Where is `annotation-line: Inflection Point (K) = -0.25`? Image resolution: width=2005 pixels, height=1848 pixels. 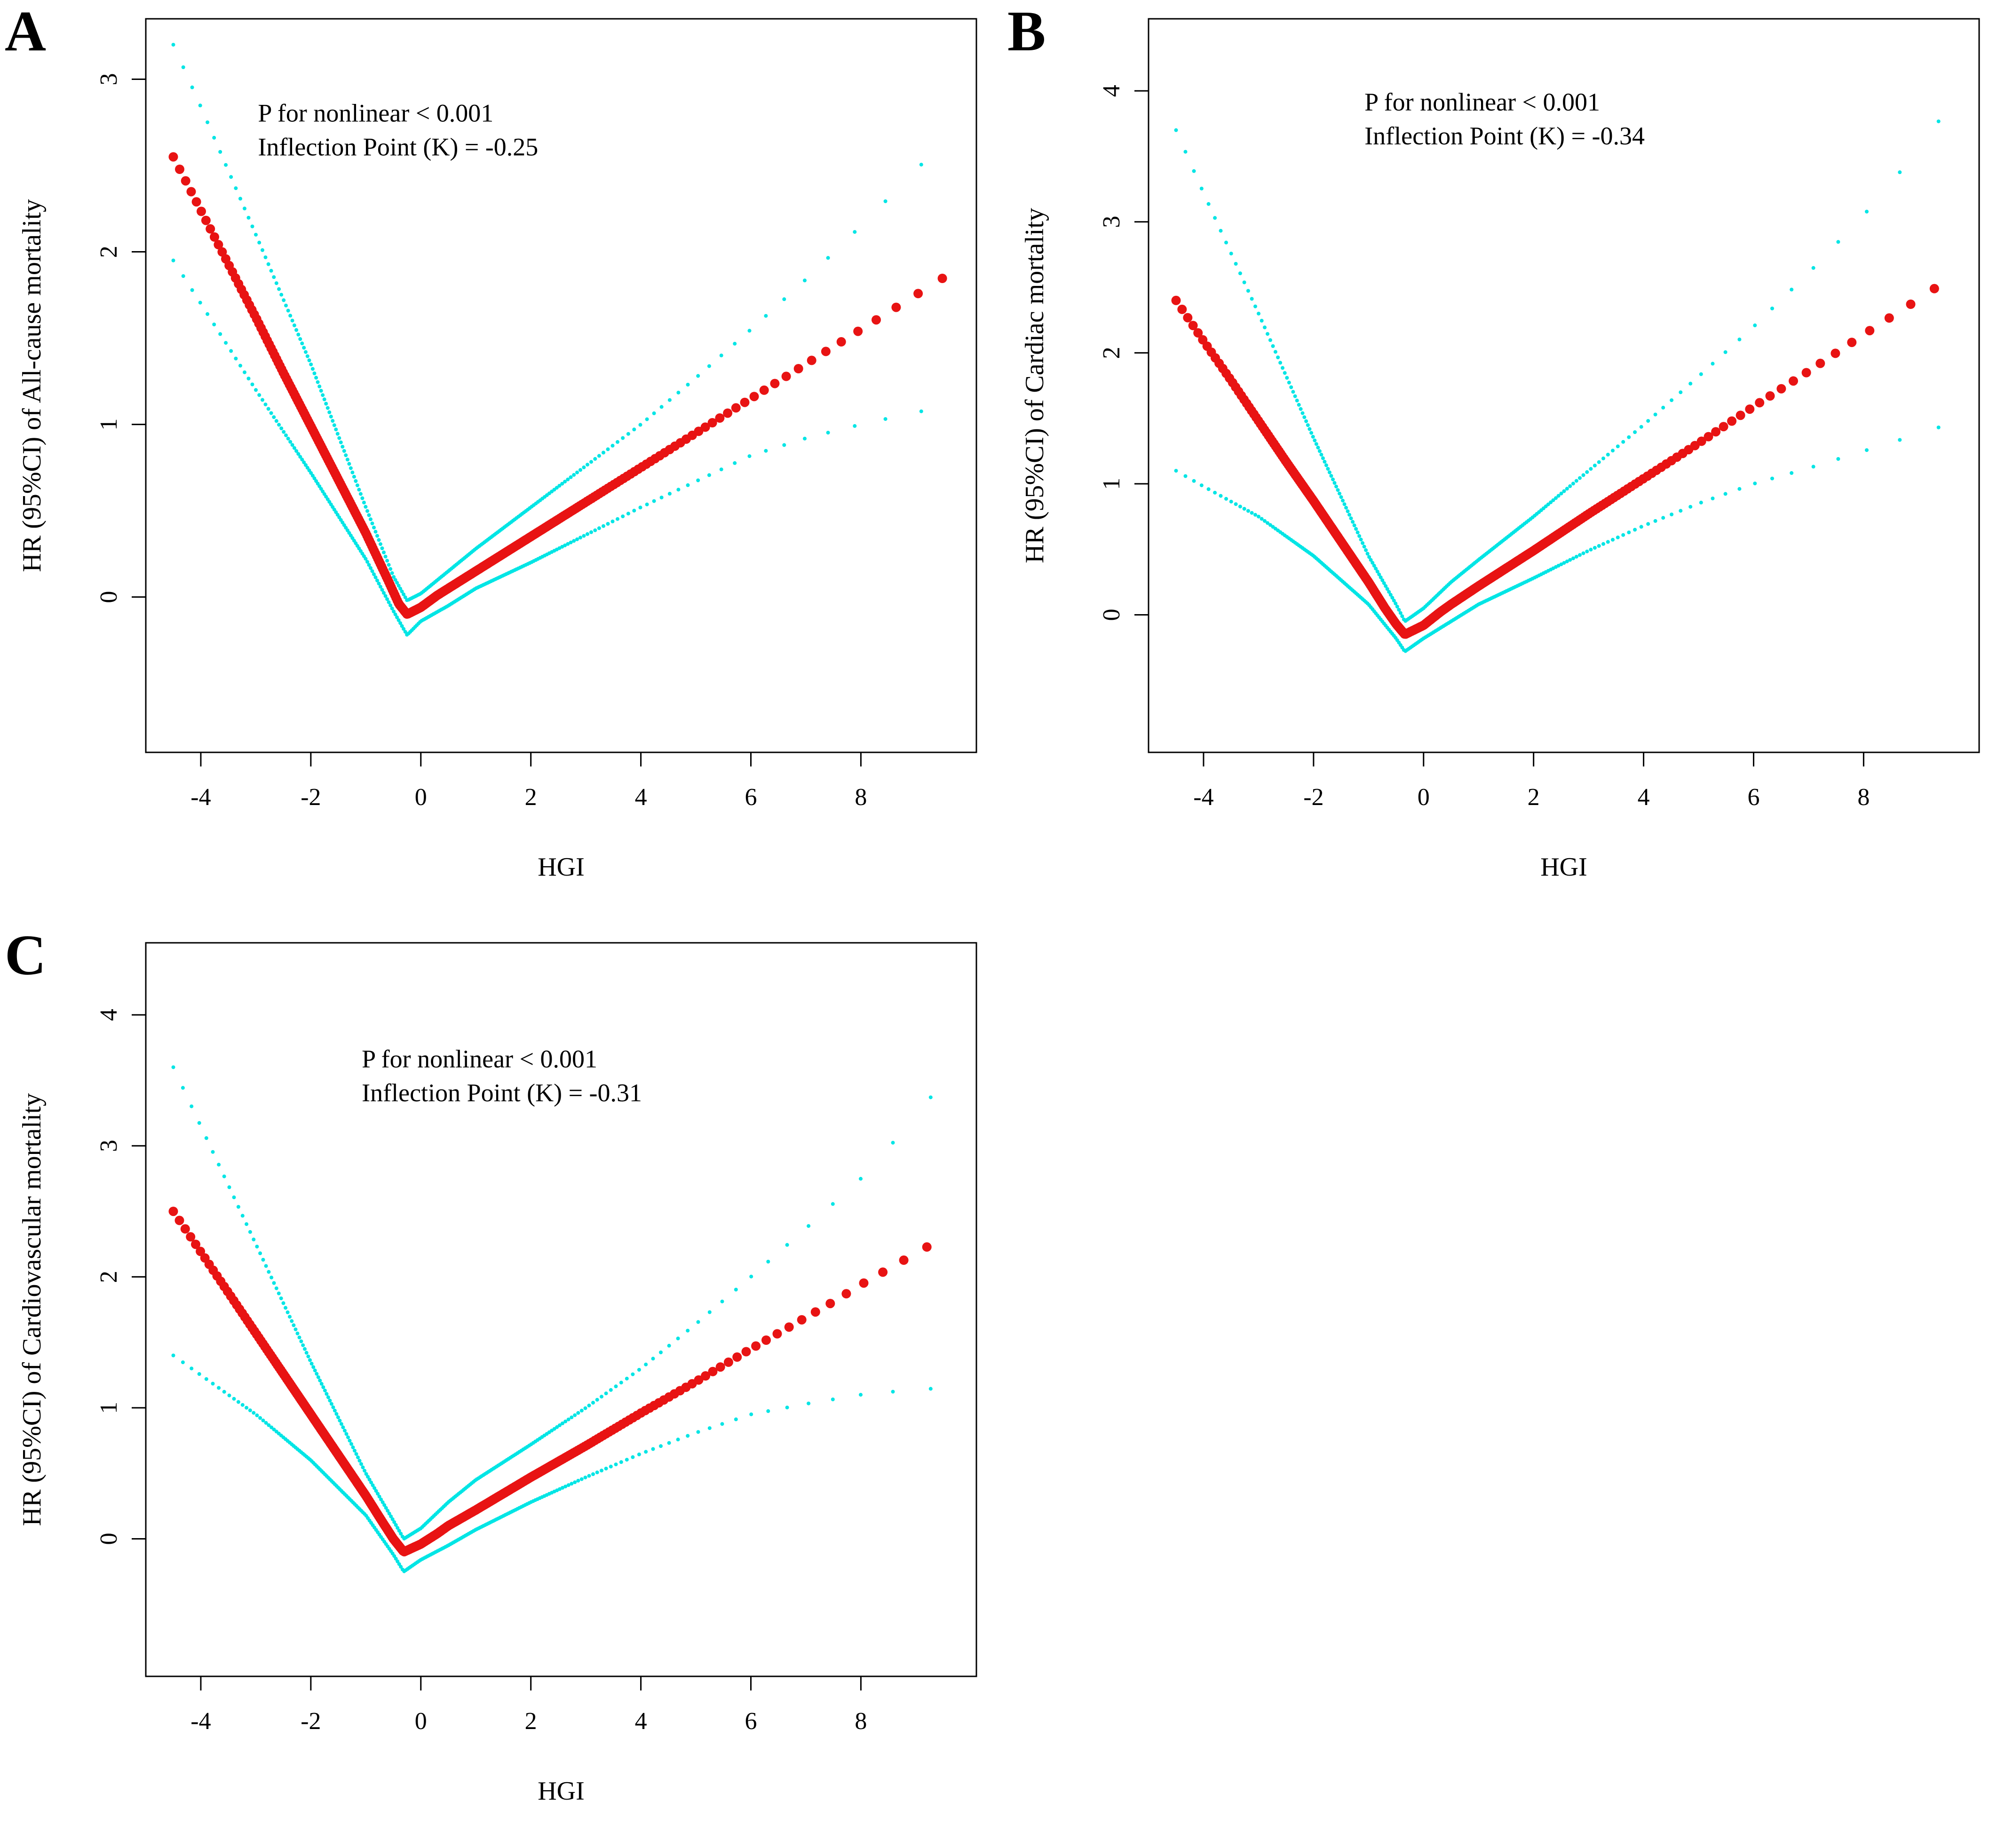 annotation-line: Inflection Point (K) = -0.25 is located at coordinates (398, 147).